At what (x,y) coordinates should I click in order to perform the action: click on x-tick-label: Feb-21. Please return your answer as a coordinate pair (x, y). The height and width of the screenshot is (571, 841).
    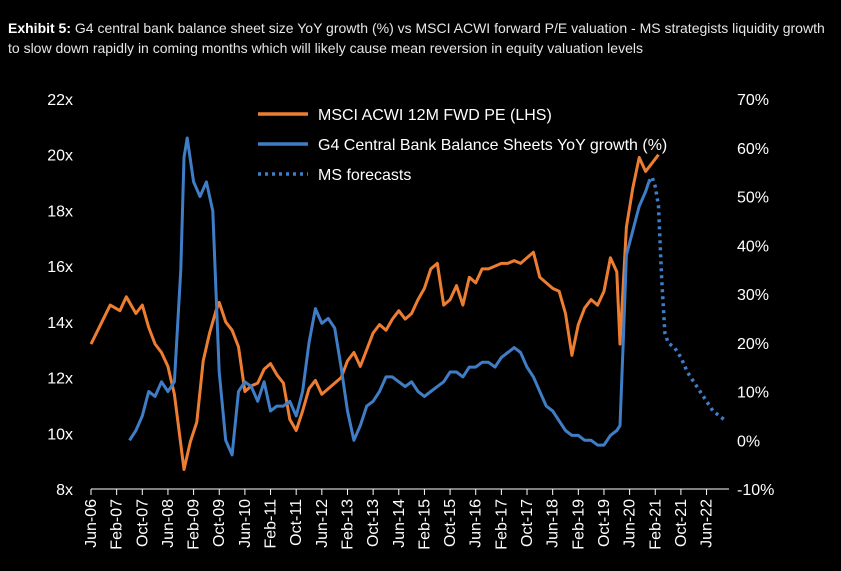
    Looking at the image, I should click on (655, 524).